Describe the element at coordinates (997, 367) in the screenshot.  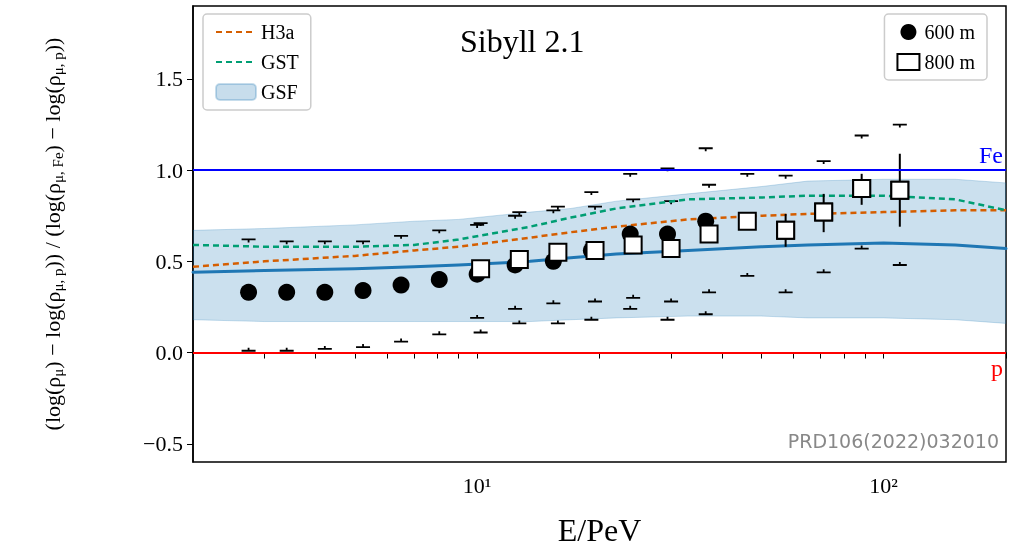
I see `ref-line-label: p` at that location.